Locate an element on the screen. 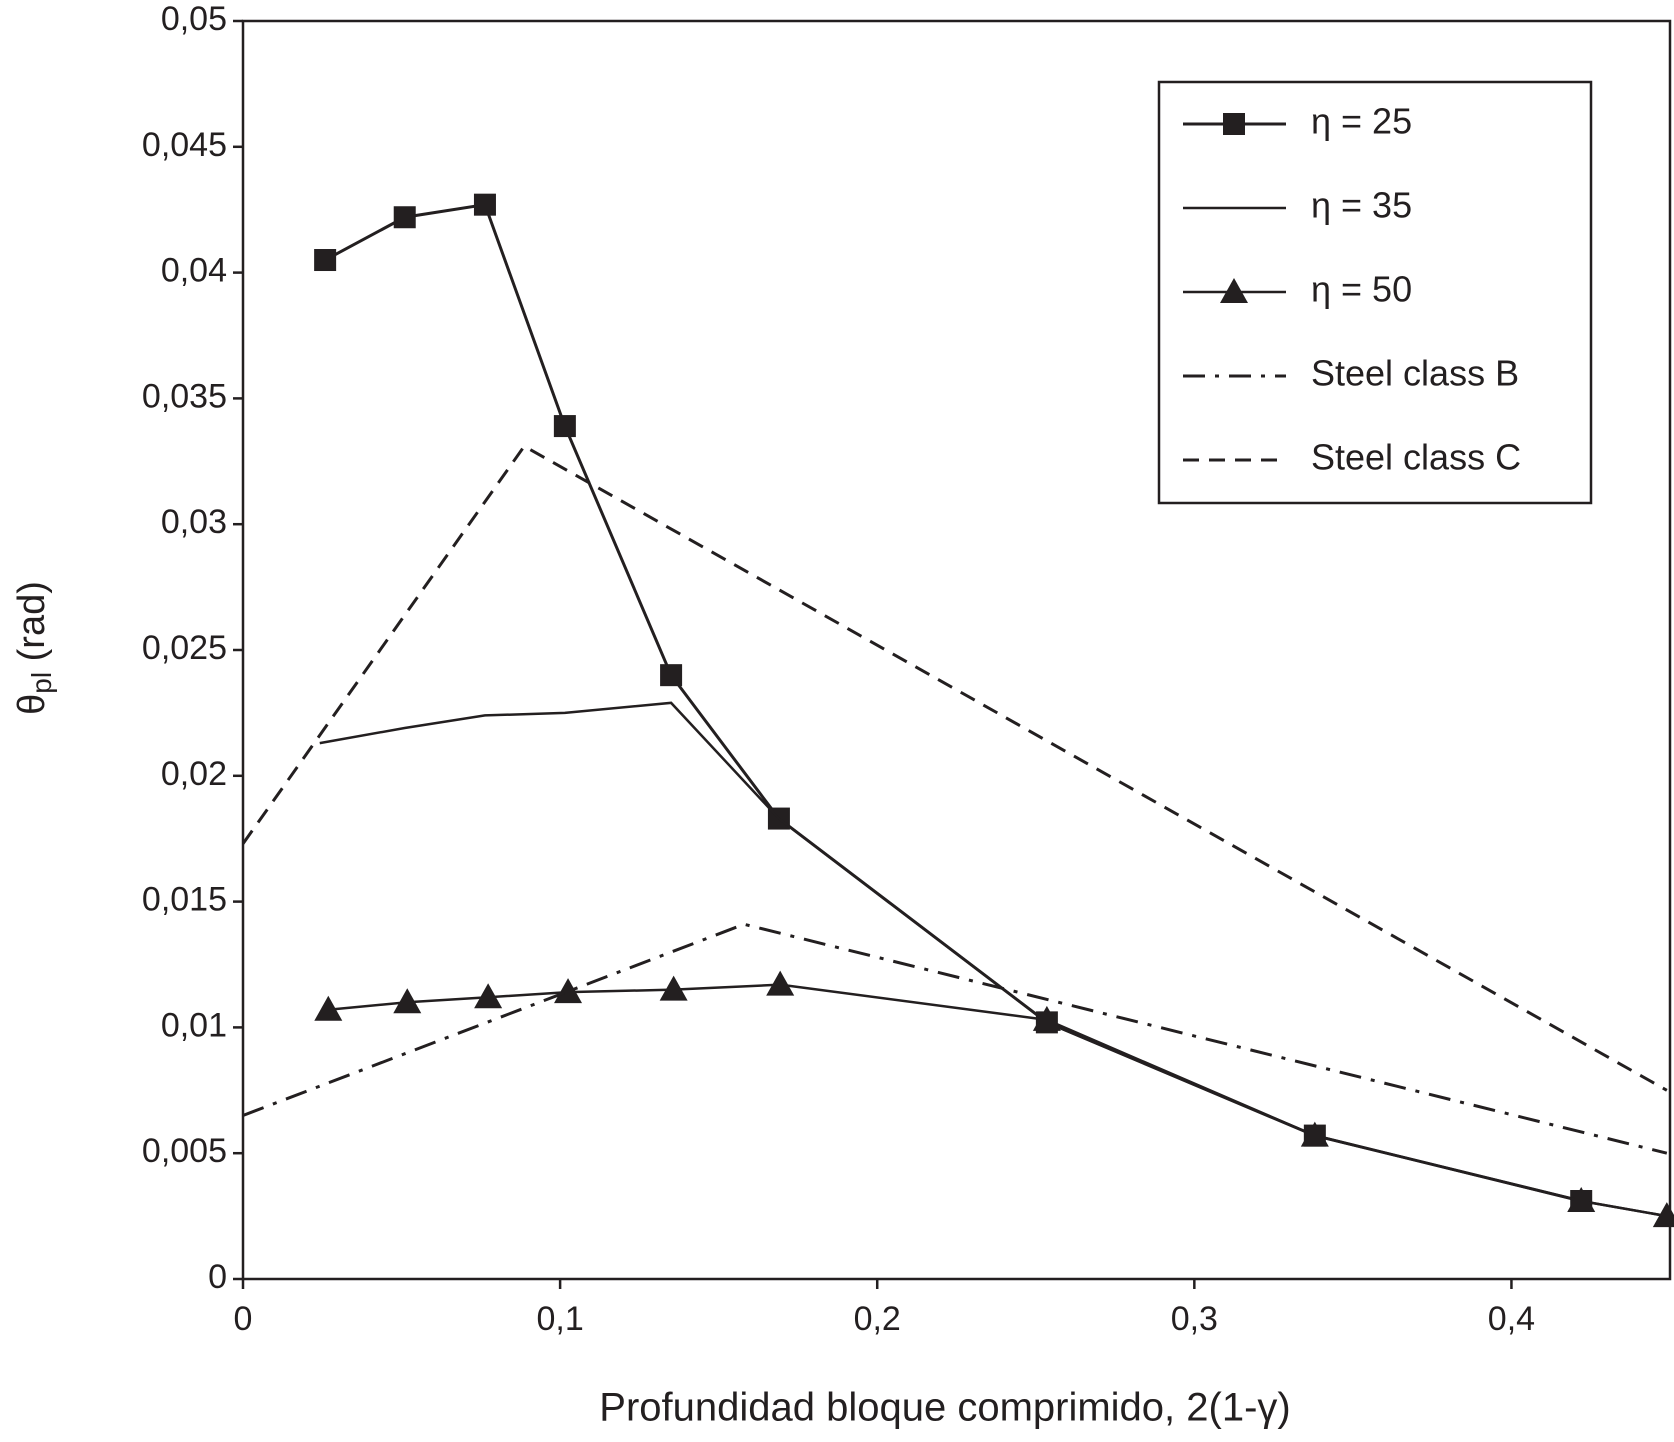 The image size is (1674, 1442). y-tick-label: 0,01 is located at coordinates (194, 1025).